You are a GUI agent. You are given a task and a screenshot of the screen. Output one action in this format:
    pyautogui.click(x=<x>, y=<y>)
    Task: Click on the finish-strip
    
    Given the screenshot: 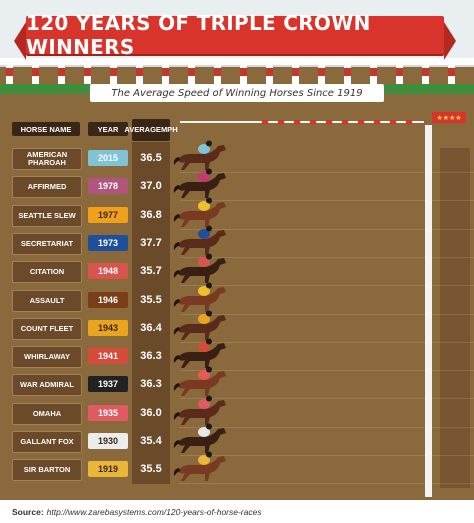 What is the action you would take?
    pyautogui.click(x=455, y=318)
    